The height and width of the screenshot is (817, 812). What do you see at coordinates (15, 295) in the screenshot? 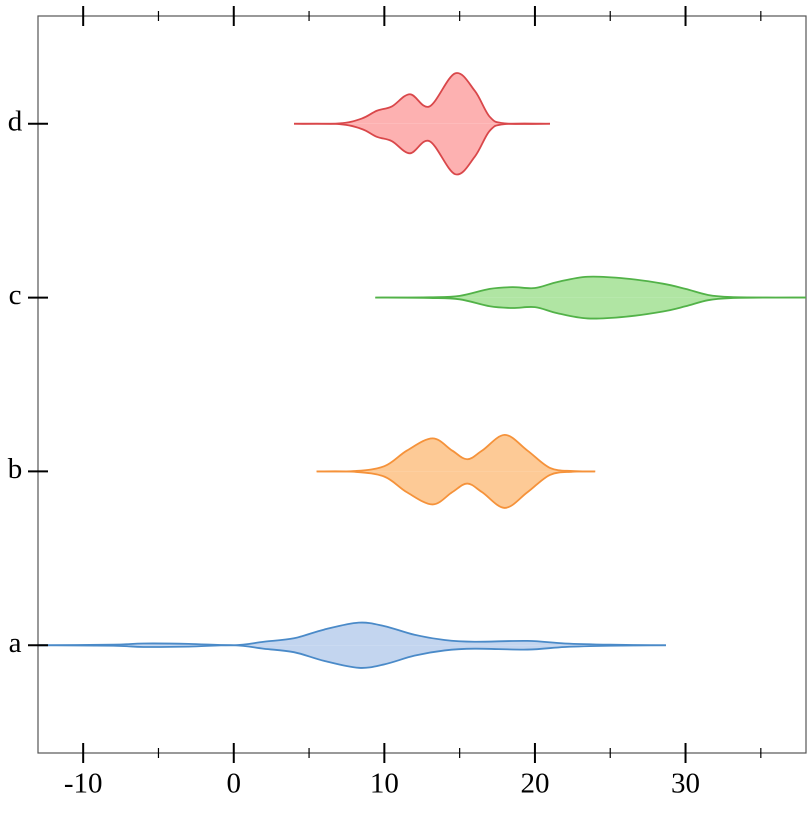
I see `y-tick-label: c` at bounding box center [15, 295].